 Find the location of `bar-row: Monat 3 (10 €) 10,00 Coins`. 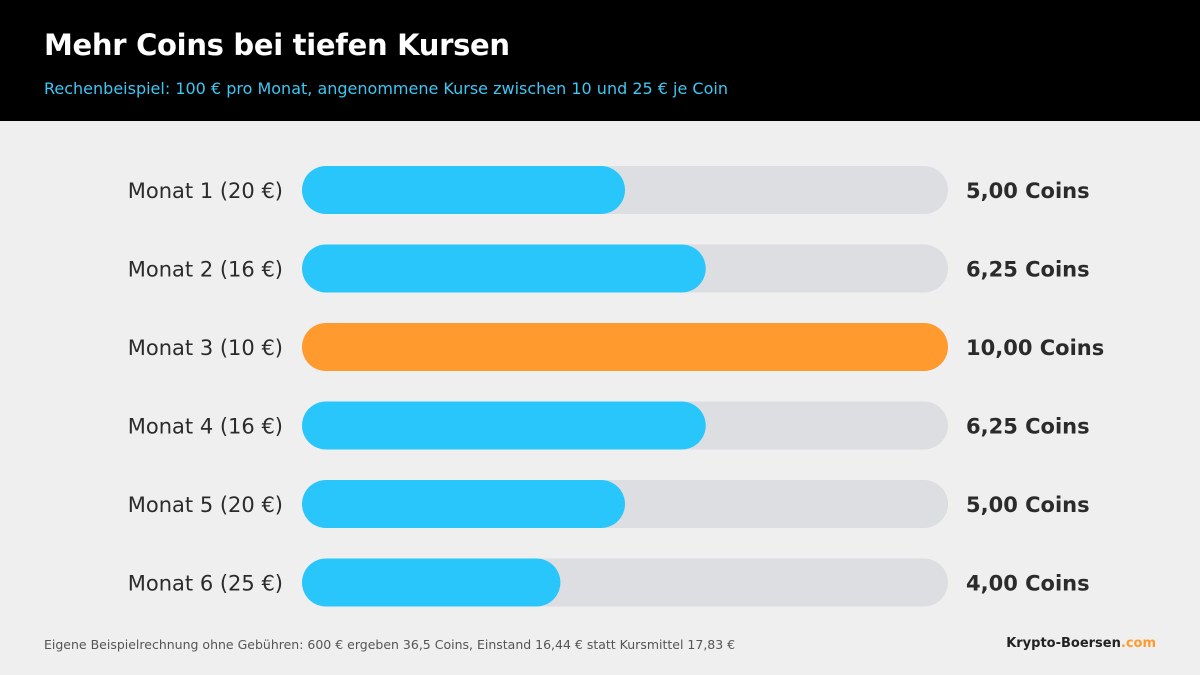

bar-row: Monat 3 (10 €) 10,00 Coins is located at coordinates (616, 347).